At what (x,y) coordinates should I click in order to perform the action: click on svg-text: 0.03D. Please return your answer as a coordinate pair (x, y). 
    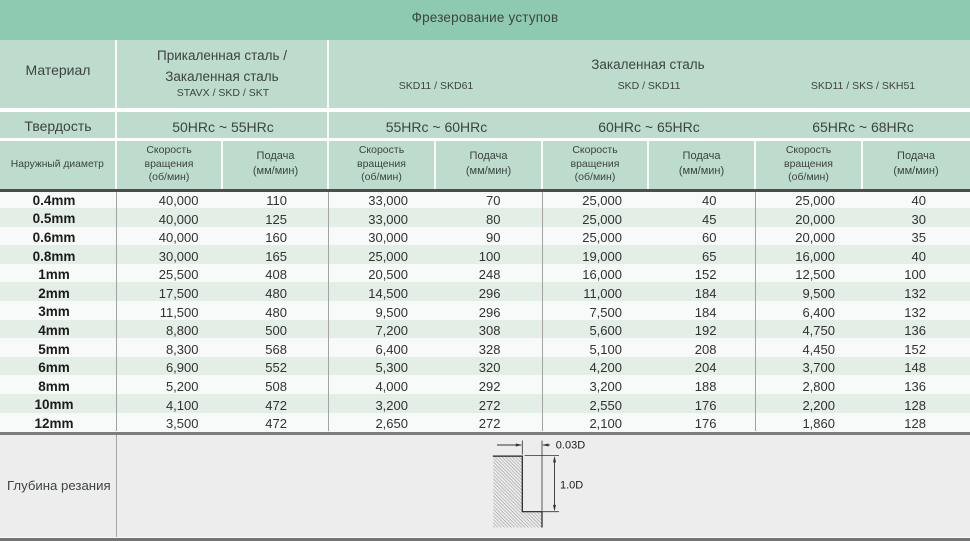
    Looking at the image, I should click on (570, 446).